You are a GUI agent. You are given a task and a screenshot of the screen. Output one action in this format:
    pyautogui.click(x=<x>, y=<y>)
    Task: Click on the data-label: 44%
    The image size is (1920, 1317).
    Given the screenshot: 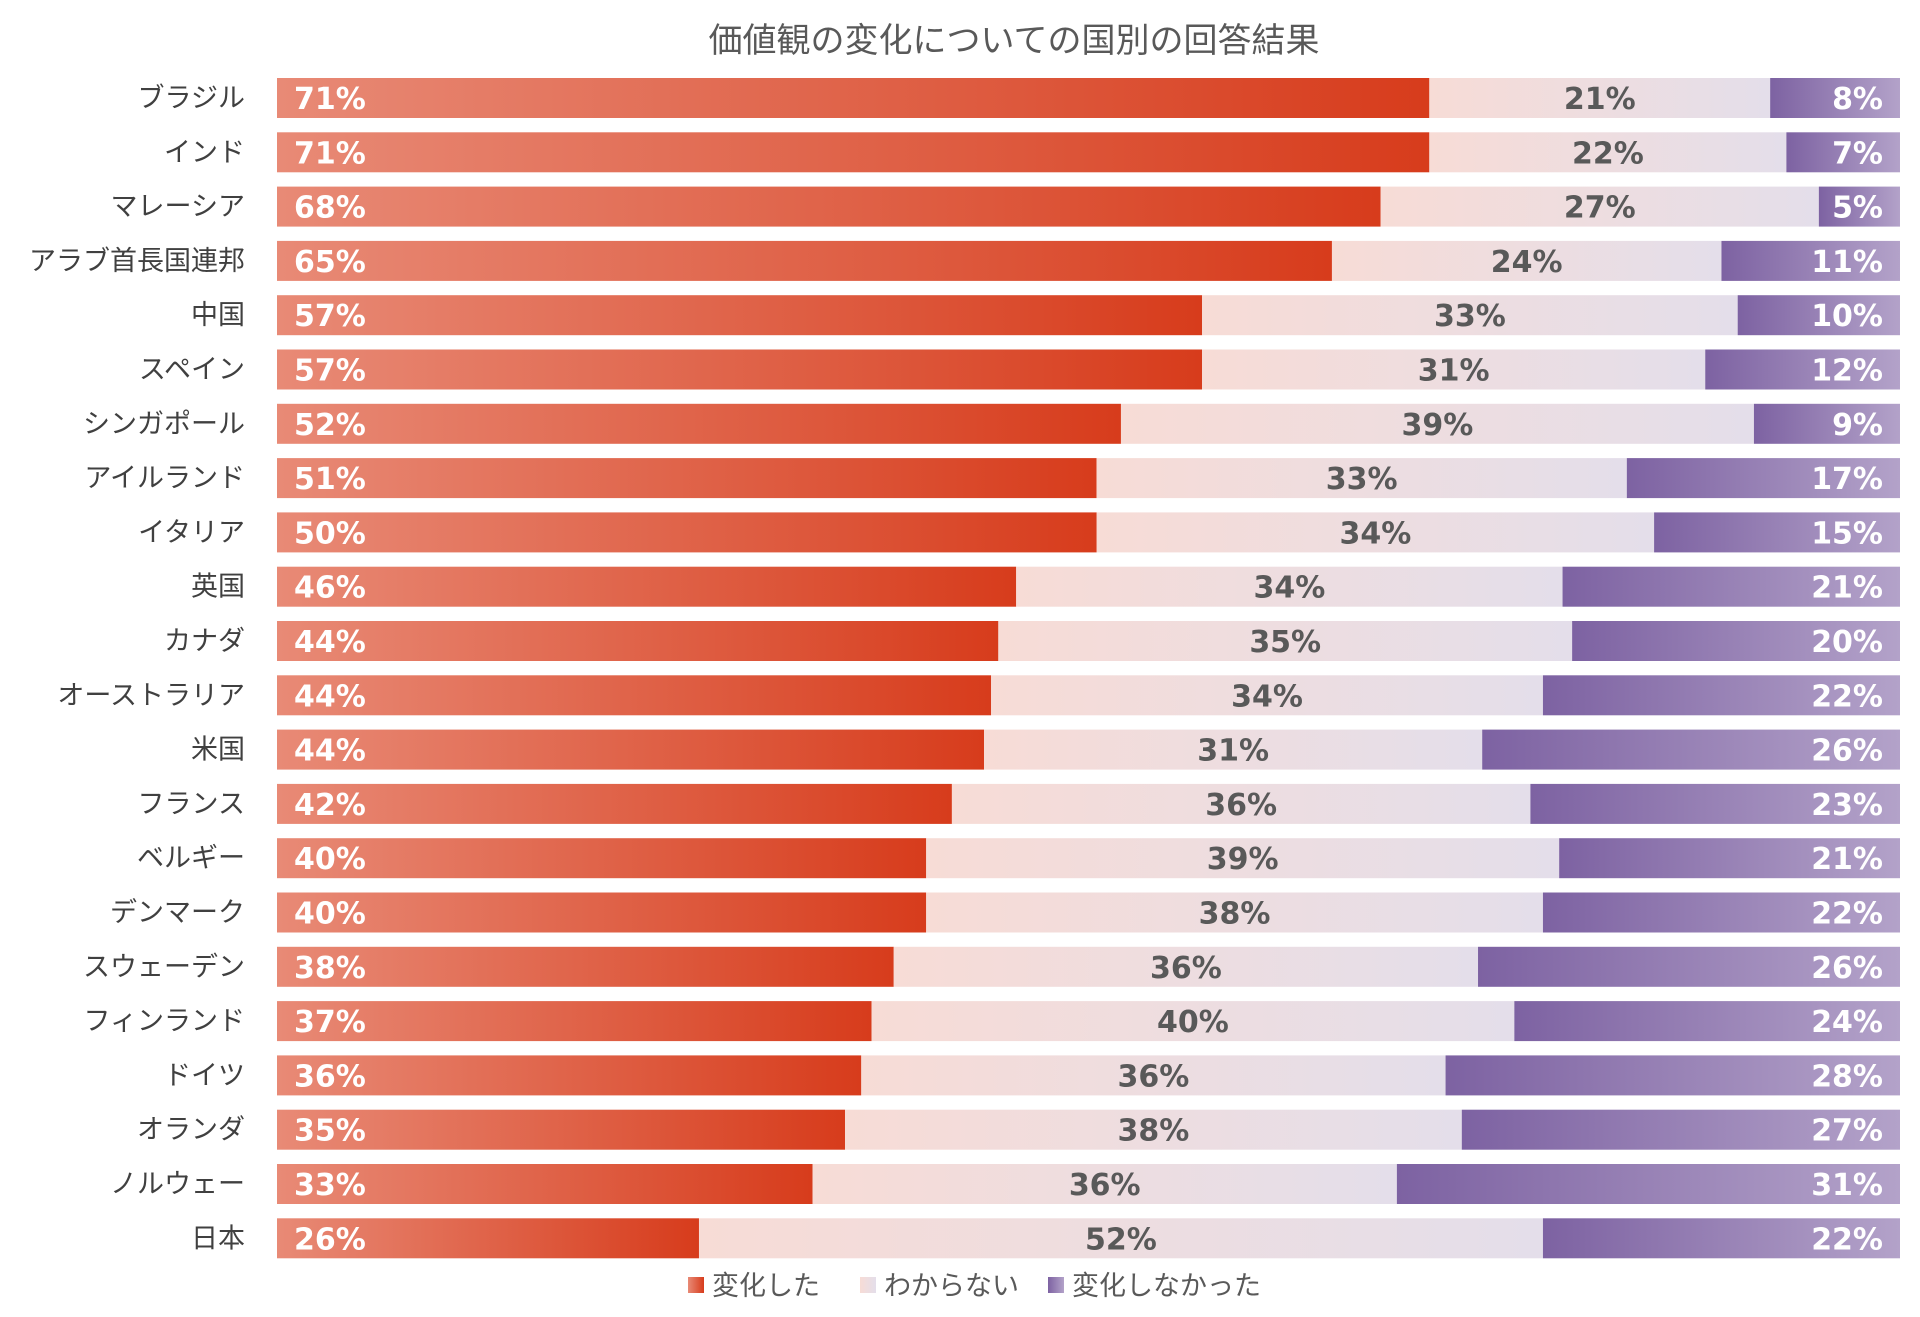 What is the action you would take?
    pyautogui.click(x=330, y=751)
    